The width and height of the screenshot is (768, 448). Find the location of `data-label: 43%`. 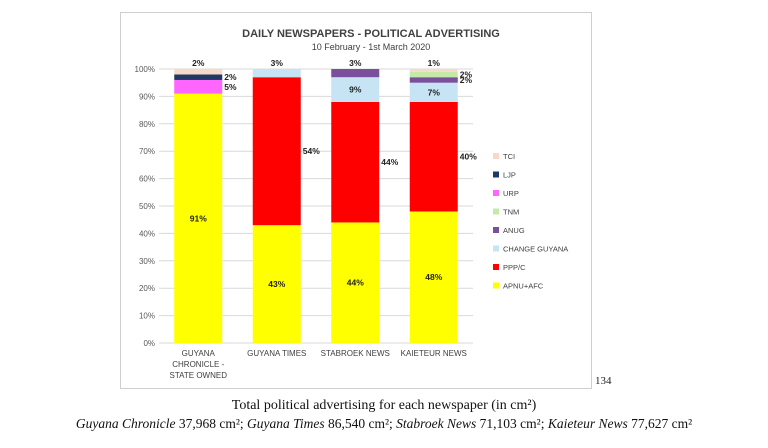

data-label: 43% is located at coordinates (276, 284).